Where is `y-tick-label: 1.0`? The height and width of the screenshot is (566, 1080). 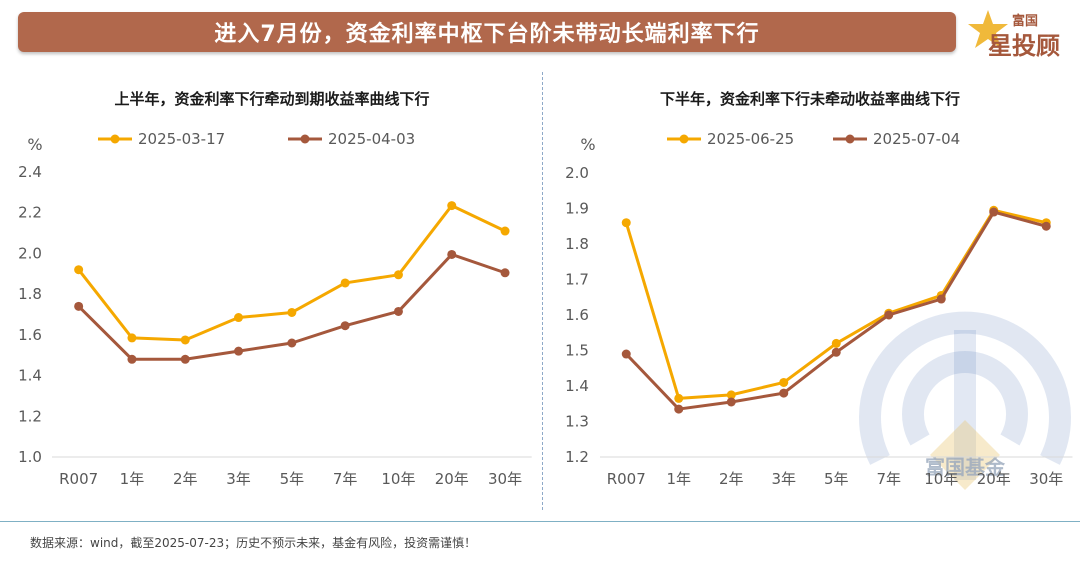
y-tick-label: 1.0 is located at coordinates (30, 457).